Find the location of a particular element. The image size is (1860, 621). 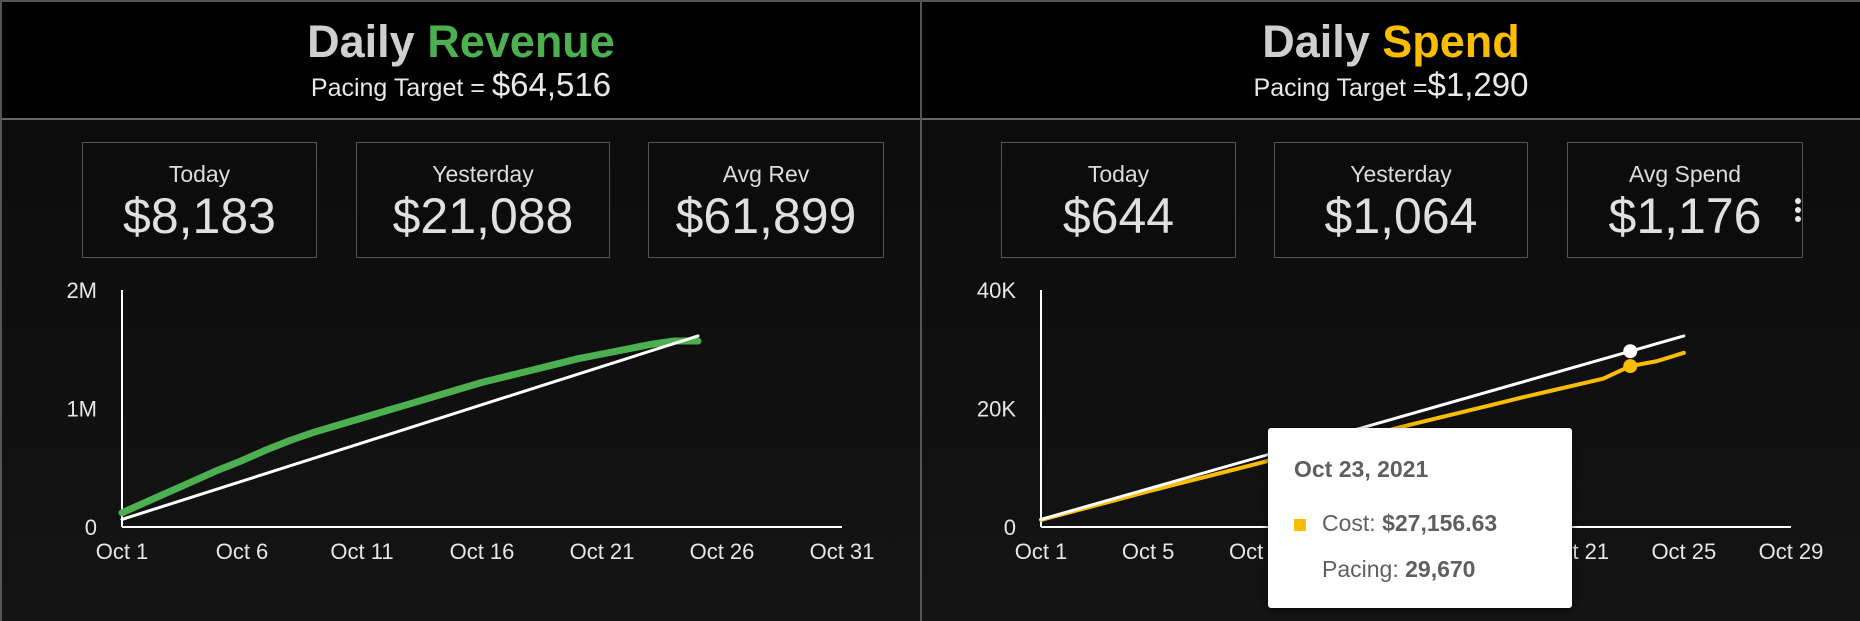

revenue-title: Daily Revenue is located at coordinates (461, 42).